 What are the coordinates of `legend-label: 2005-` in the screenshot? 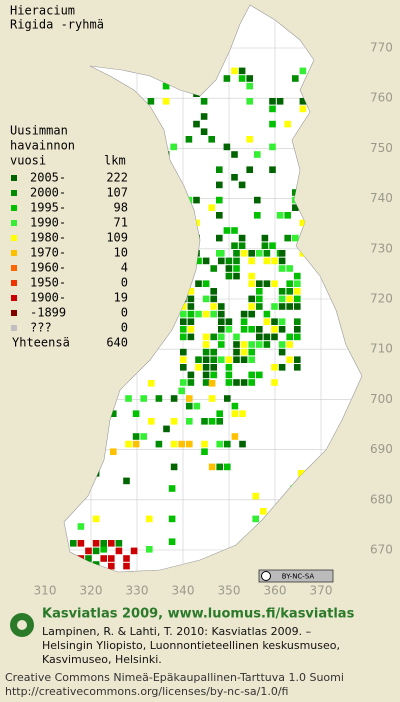 It's located at (48, 178).